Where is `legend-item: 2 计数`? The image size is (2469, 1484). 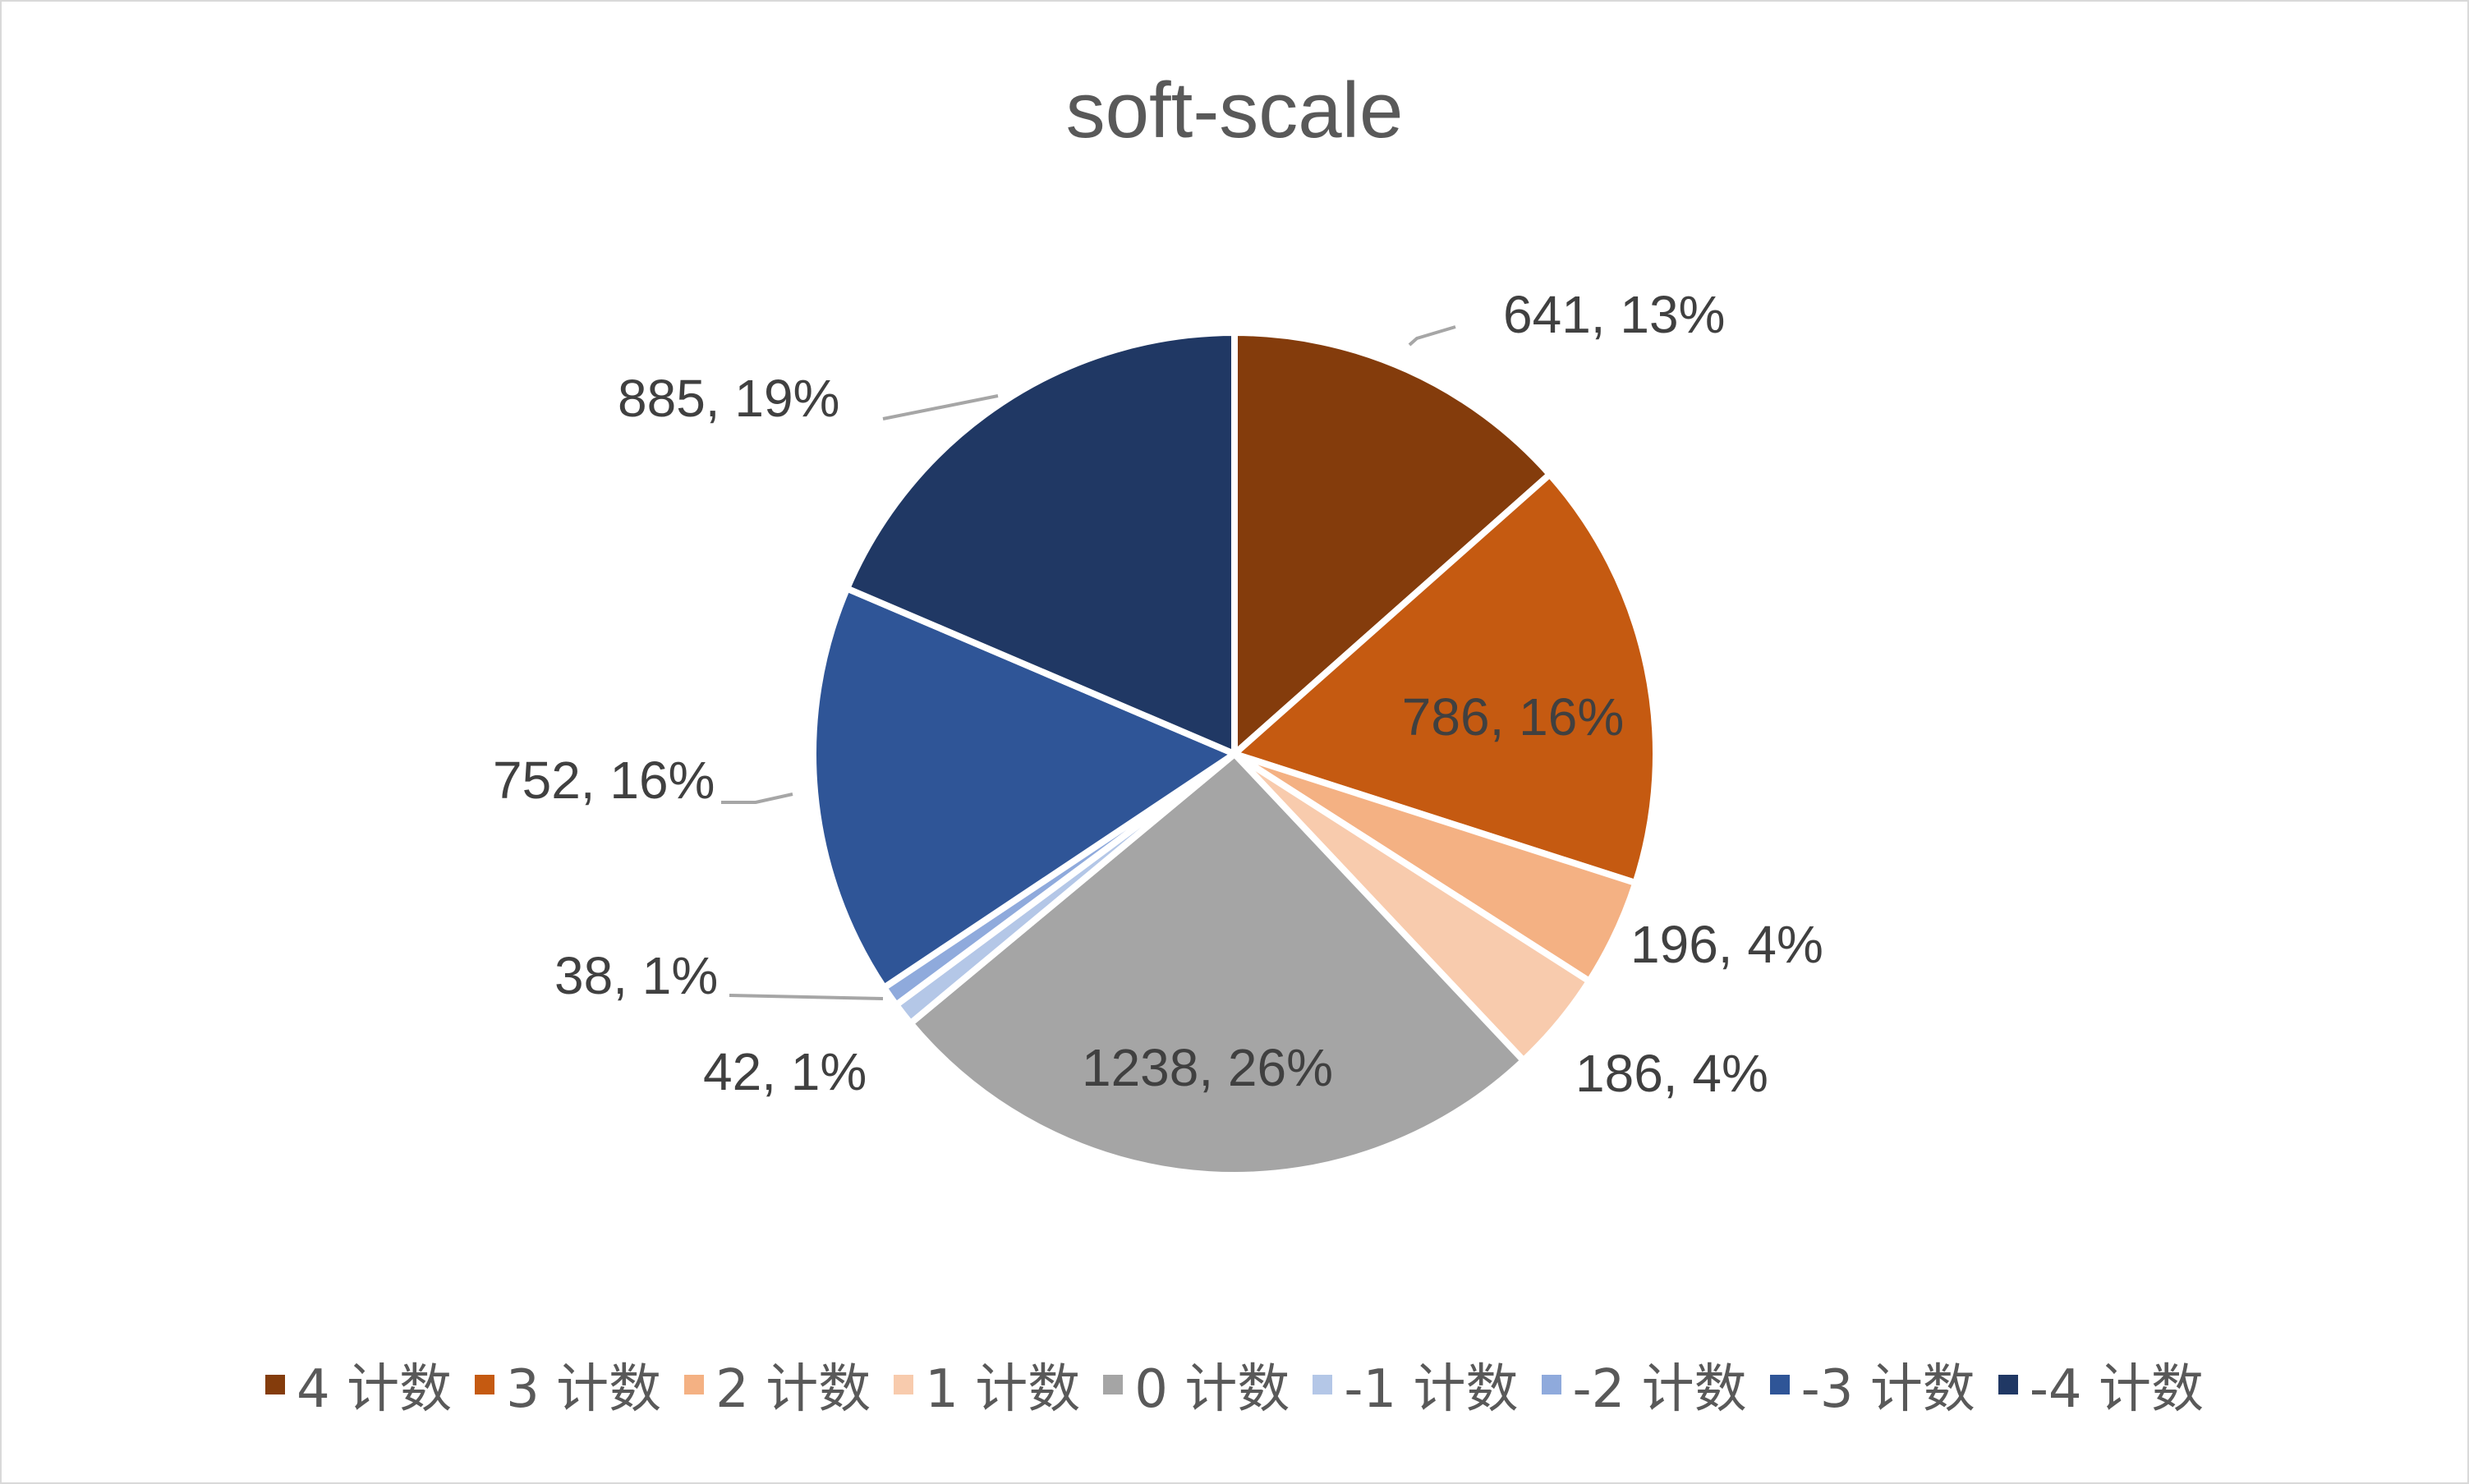 legend-item: 2 计数 is located at coordinates (778, 1385).